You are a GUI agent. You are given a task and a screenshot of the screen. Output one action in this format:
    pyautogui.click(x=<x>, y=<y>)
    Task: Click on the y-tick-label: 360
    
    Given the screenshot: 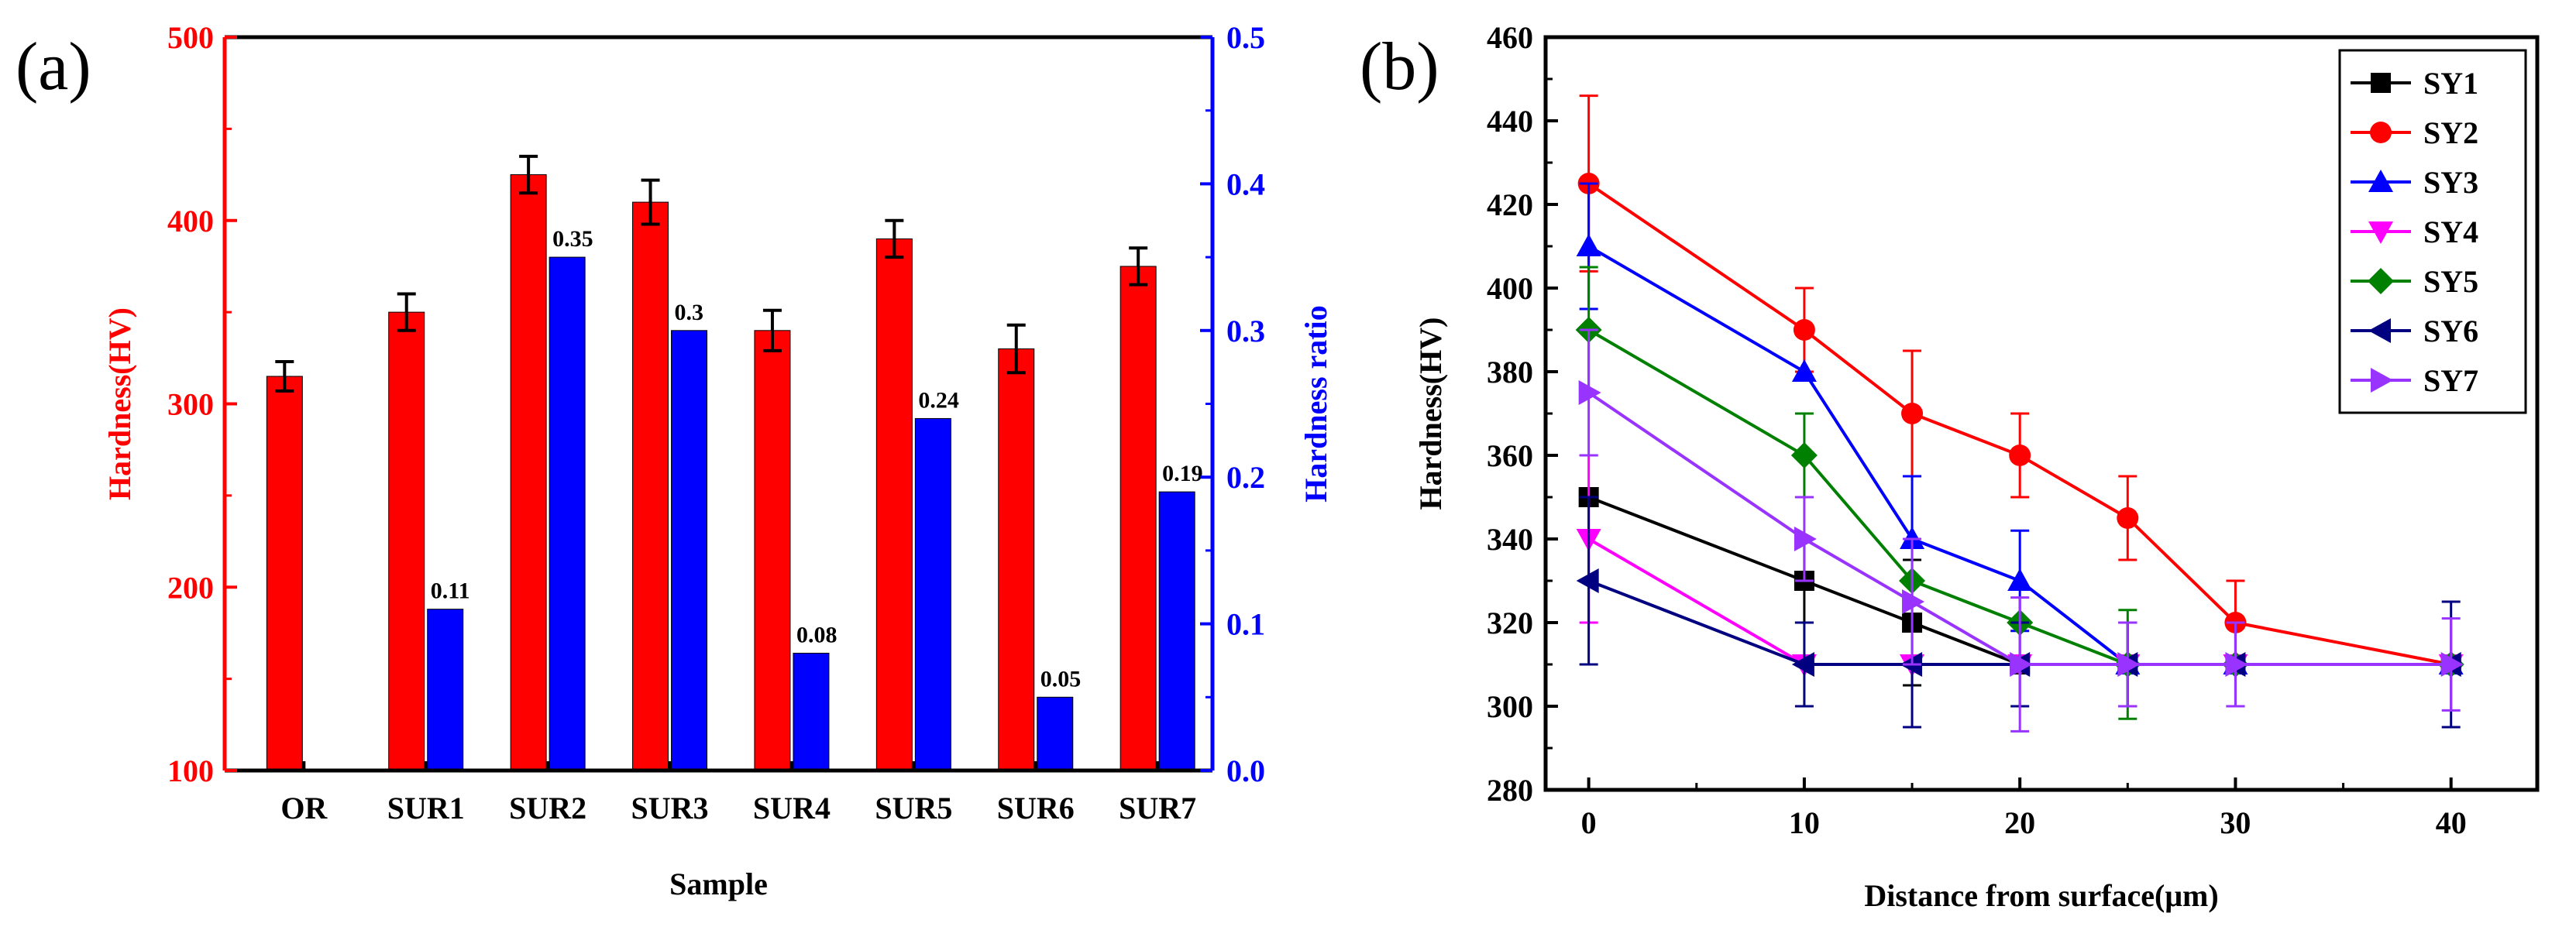 What is the action you would take?
    pyautogui.click(x=1510, y=455)
    